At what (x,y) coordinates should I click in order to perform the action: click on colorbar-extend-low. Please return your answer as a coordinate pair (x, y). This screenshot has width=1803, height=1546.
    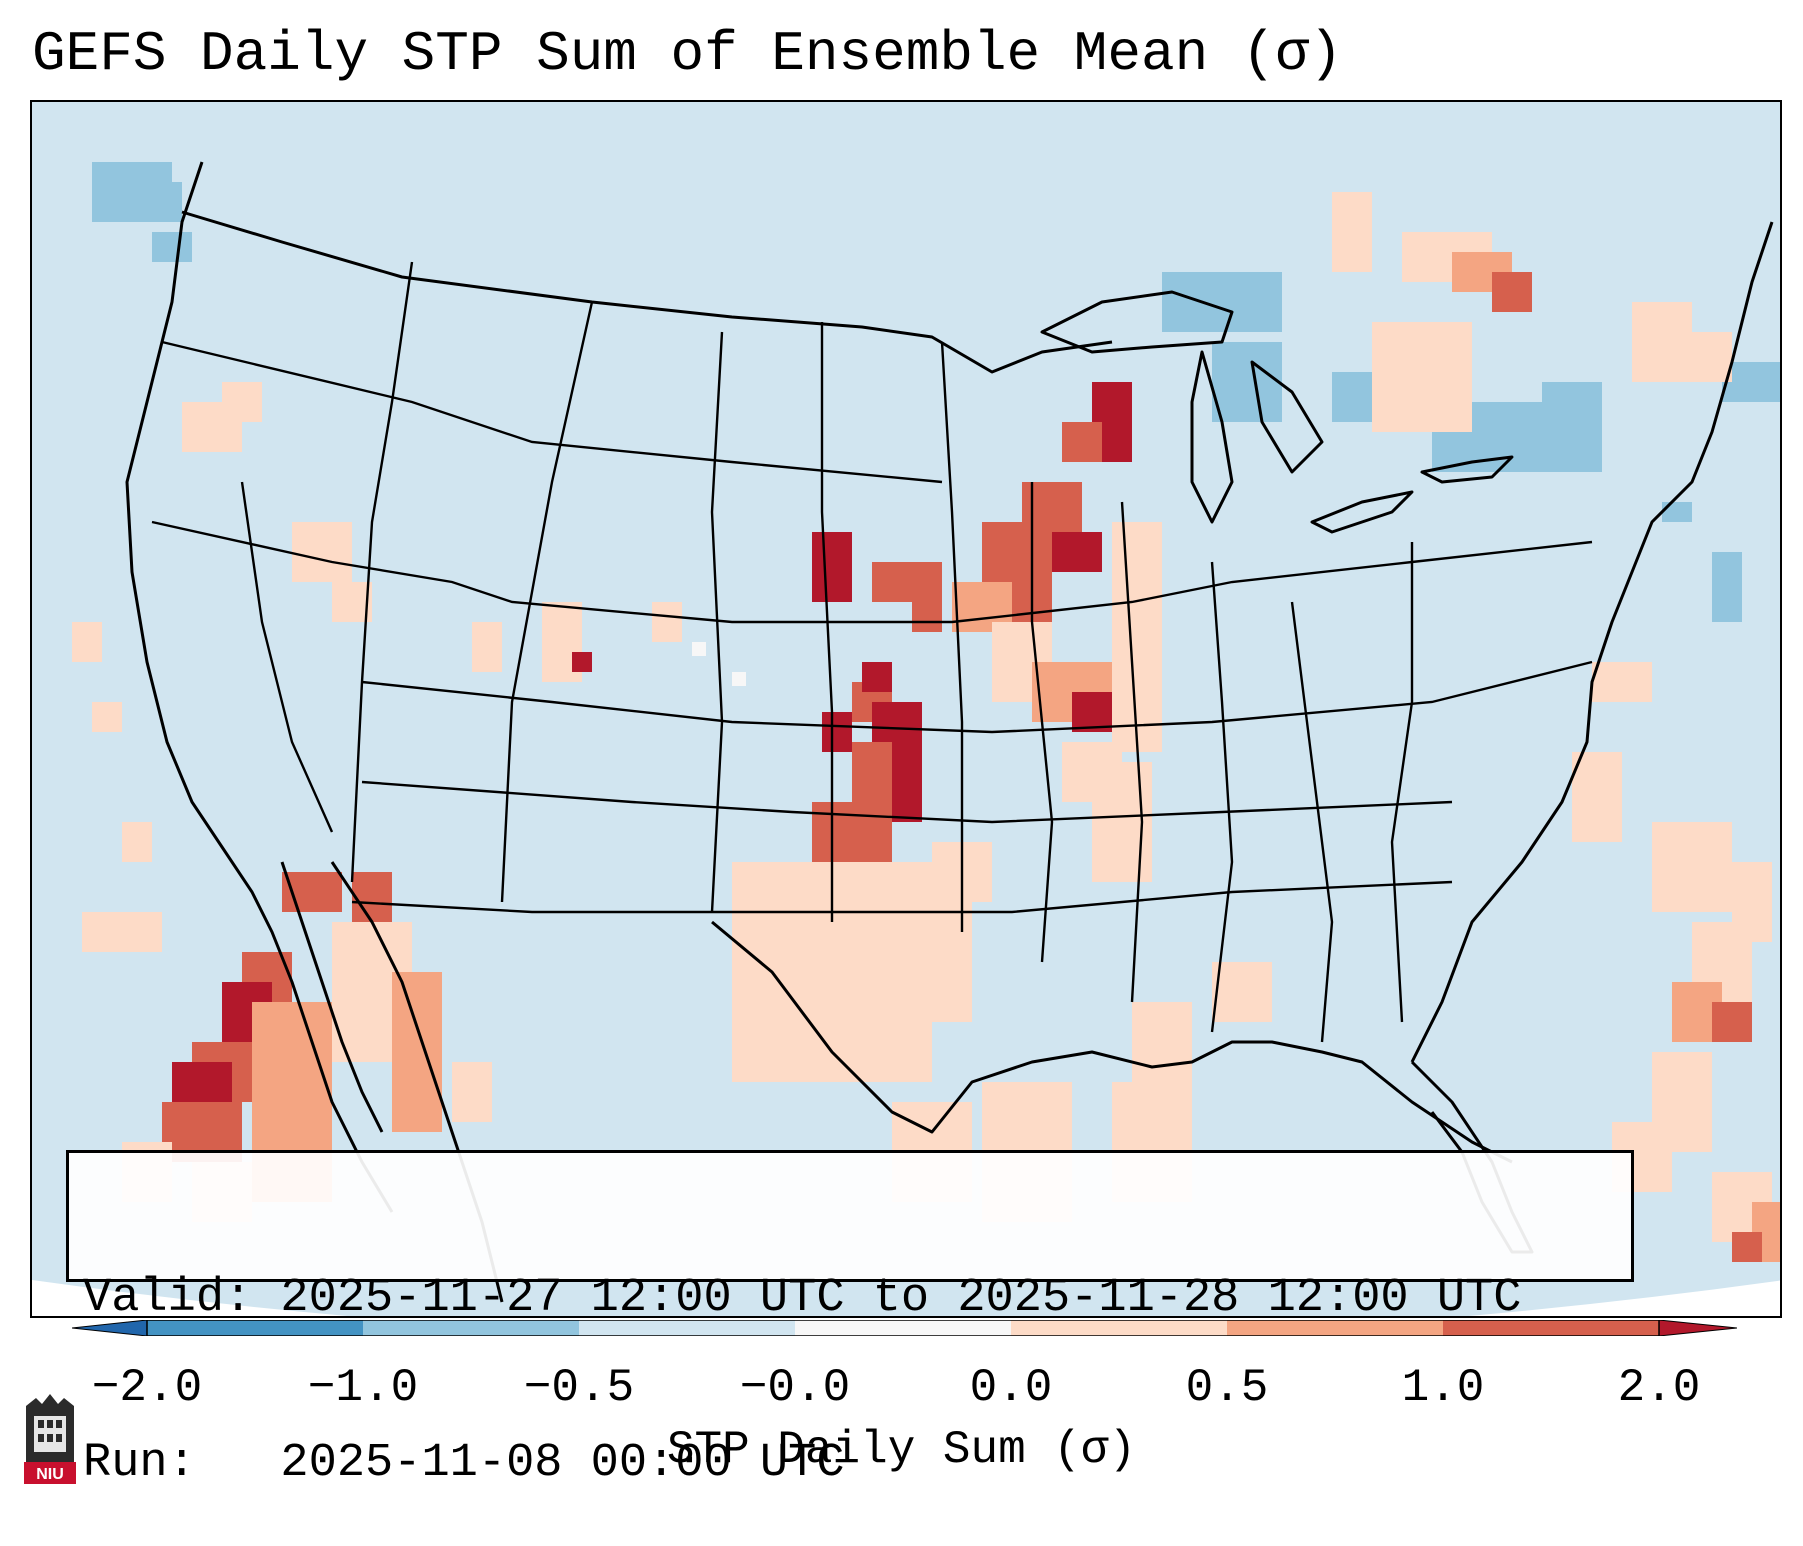
    Looking at the image, I should click on (110, 1328).